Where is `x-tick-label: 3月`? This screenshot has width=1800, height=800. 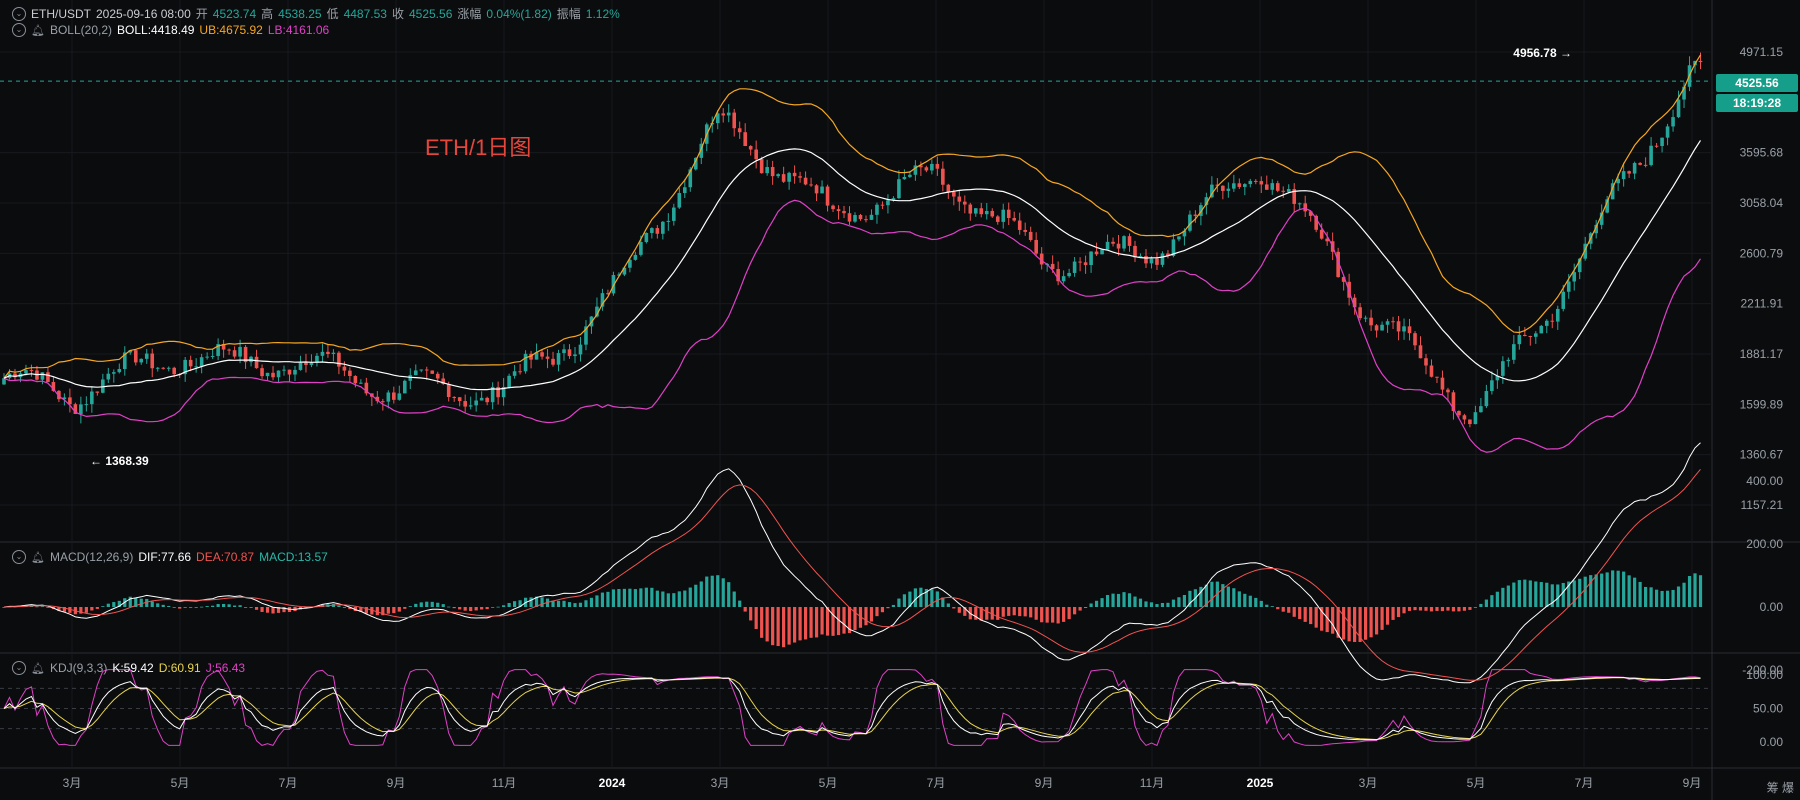 x-tick-label: 3月 is located at coordinates (72, 783).